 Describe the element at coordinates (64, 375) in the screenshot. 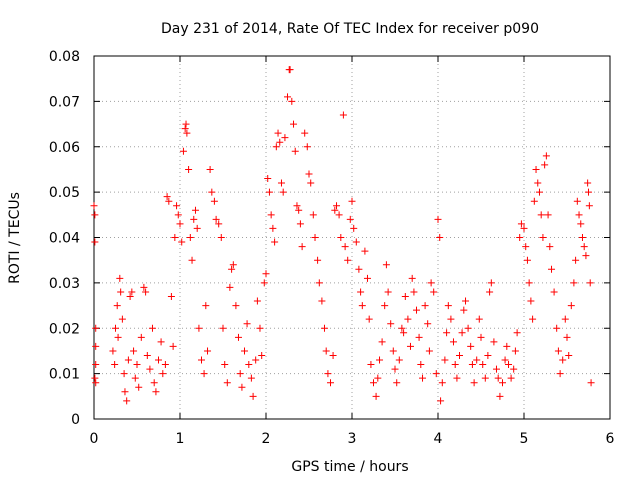

I see `y-tick-label: 0.01` at that location.